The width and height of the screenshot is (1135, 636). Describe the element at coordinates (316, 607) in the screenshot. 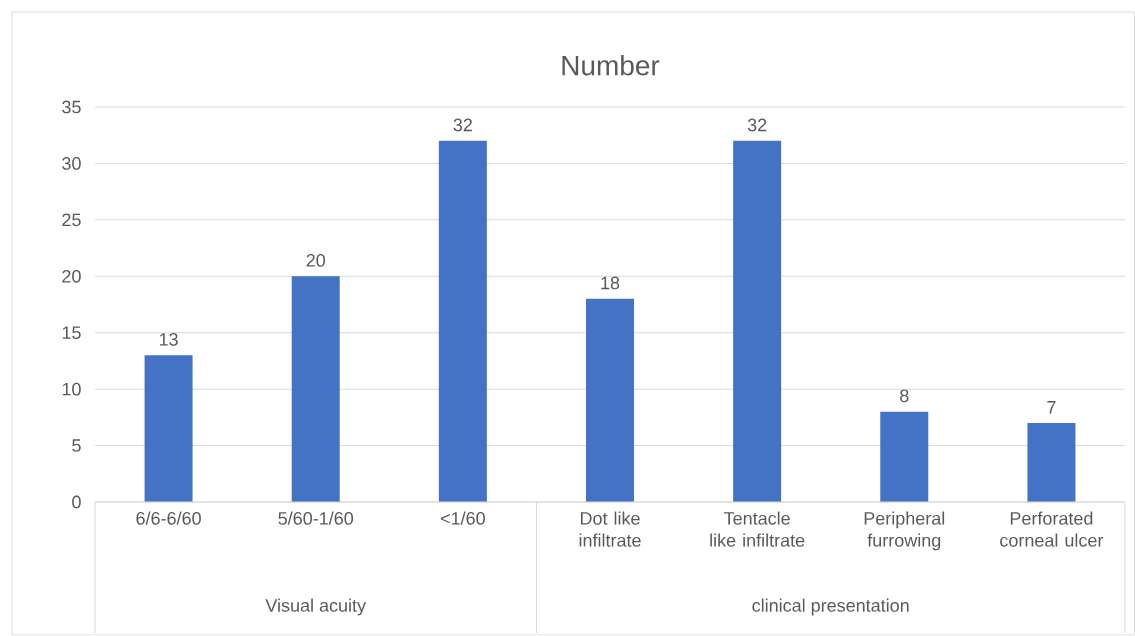

I see `text: Visual acuity` at that location.